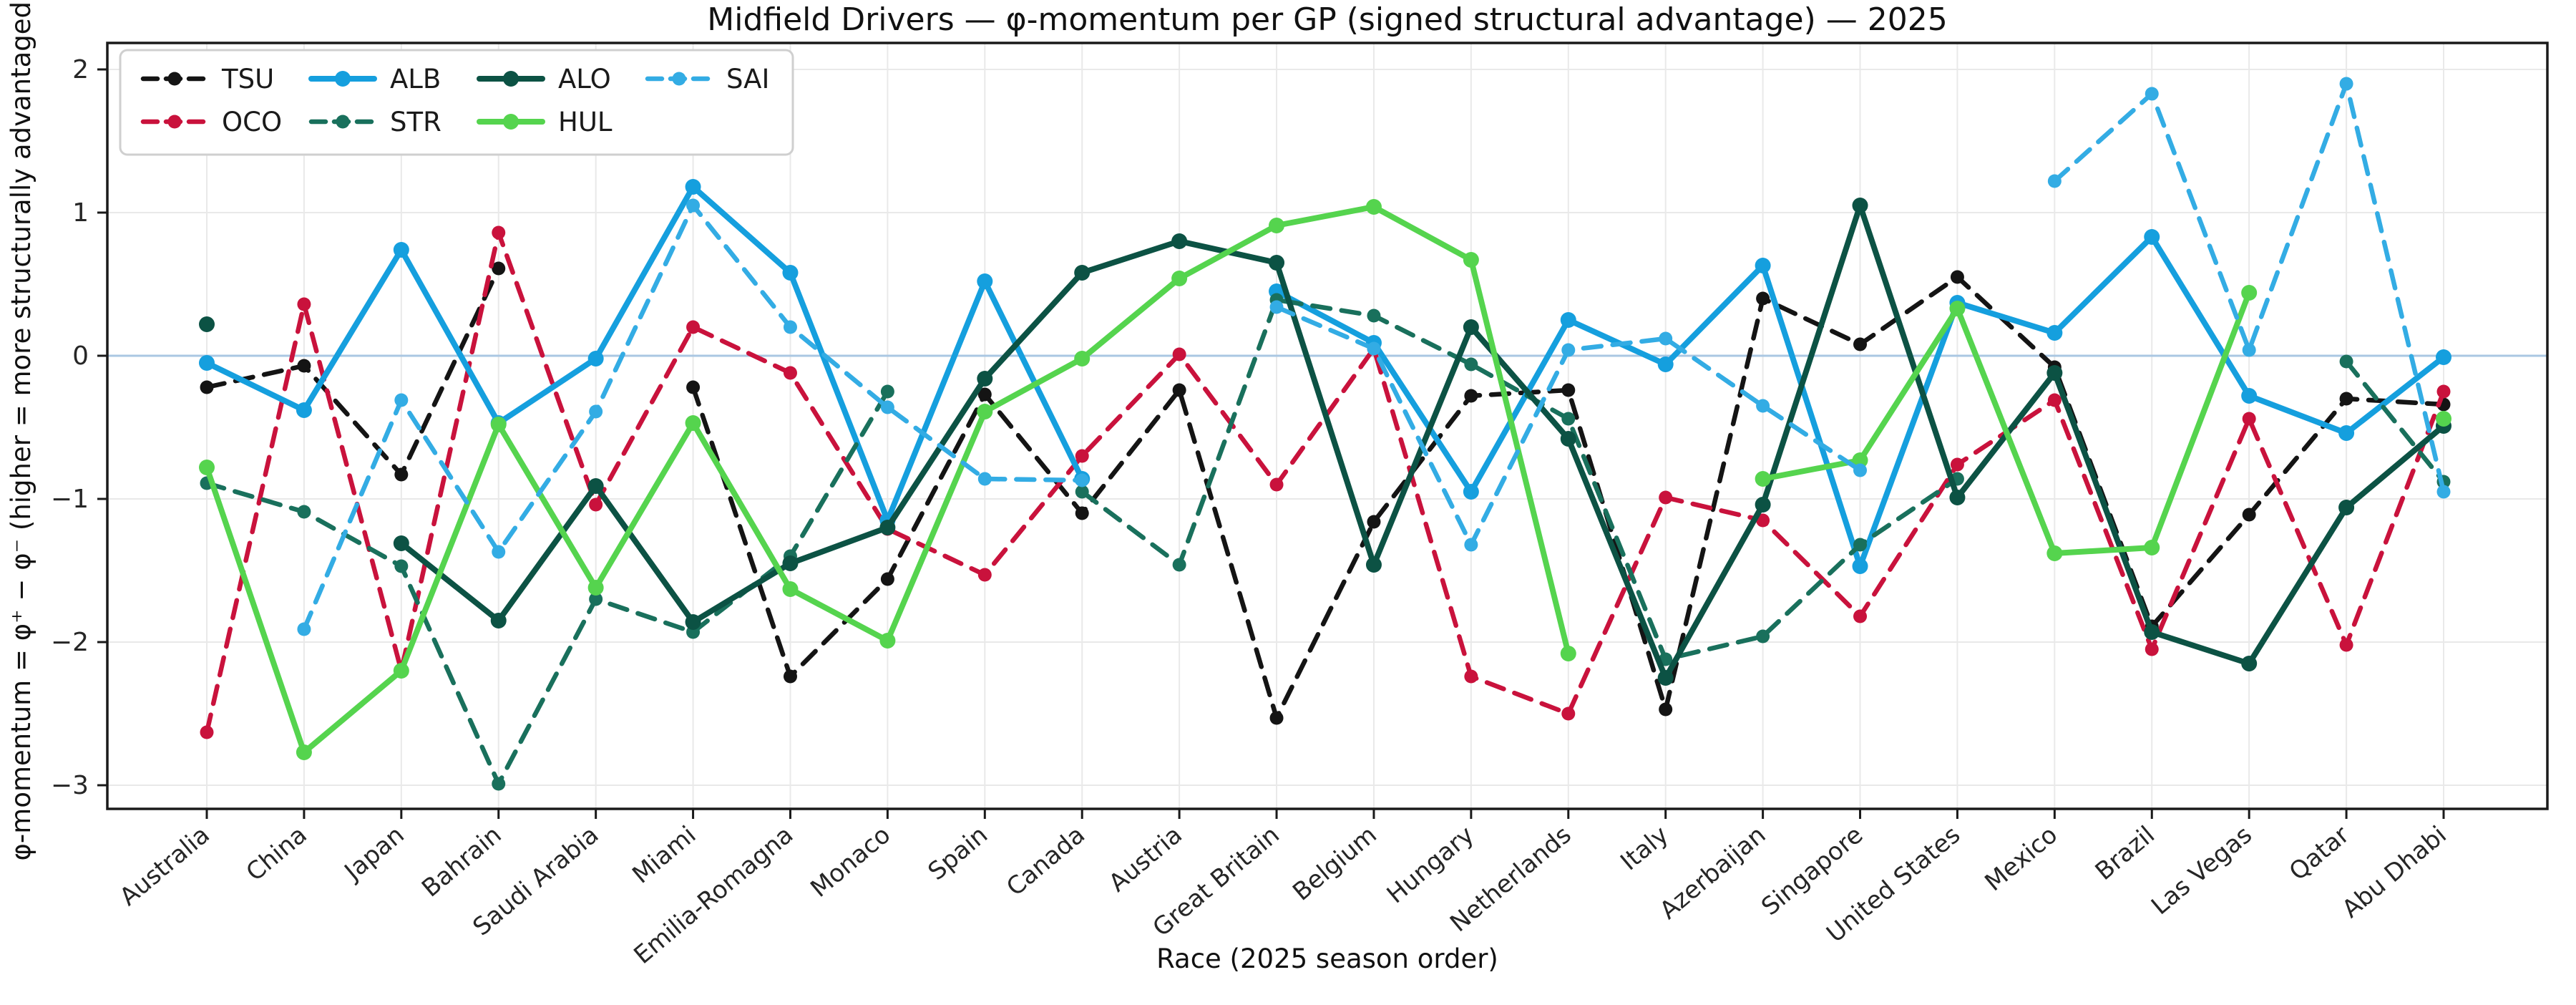 The image size is (2576, 1005). What do you see at coordinates (401, 671) in the screenshot?
I see `point-HUL-japan` at bounding box center [401, 671].